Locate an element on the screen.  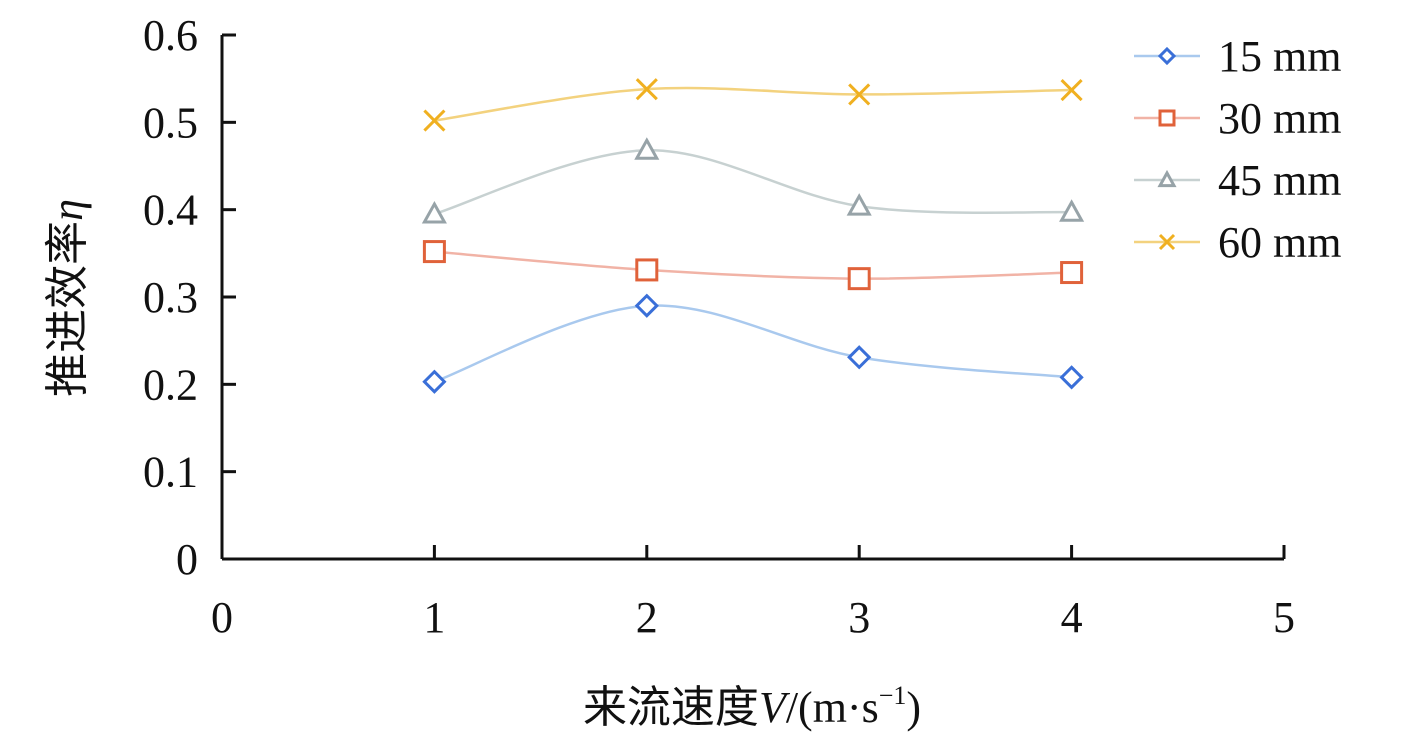
y-tick-label: 0.1 is located at coordinates (170, 472).